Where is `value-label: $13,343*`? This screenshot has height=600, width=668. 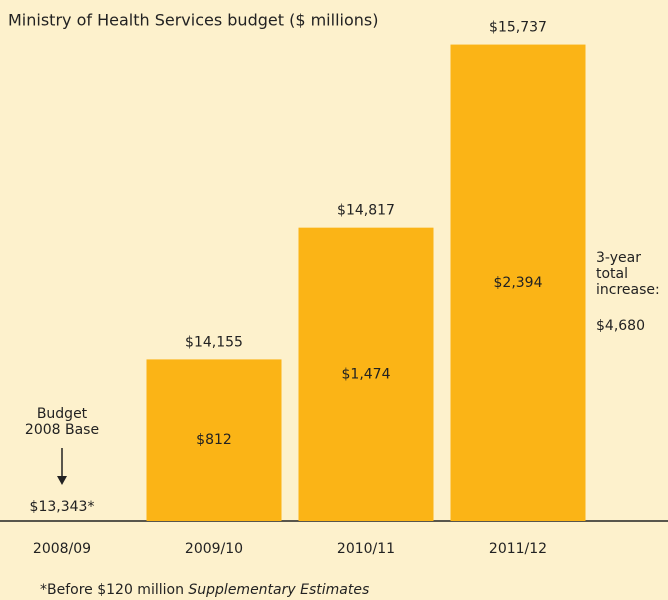
value-label: $13,343* is located at coordinates (62, 507).